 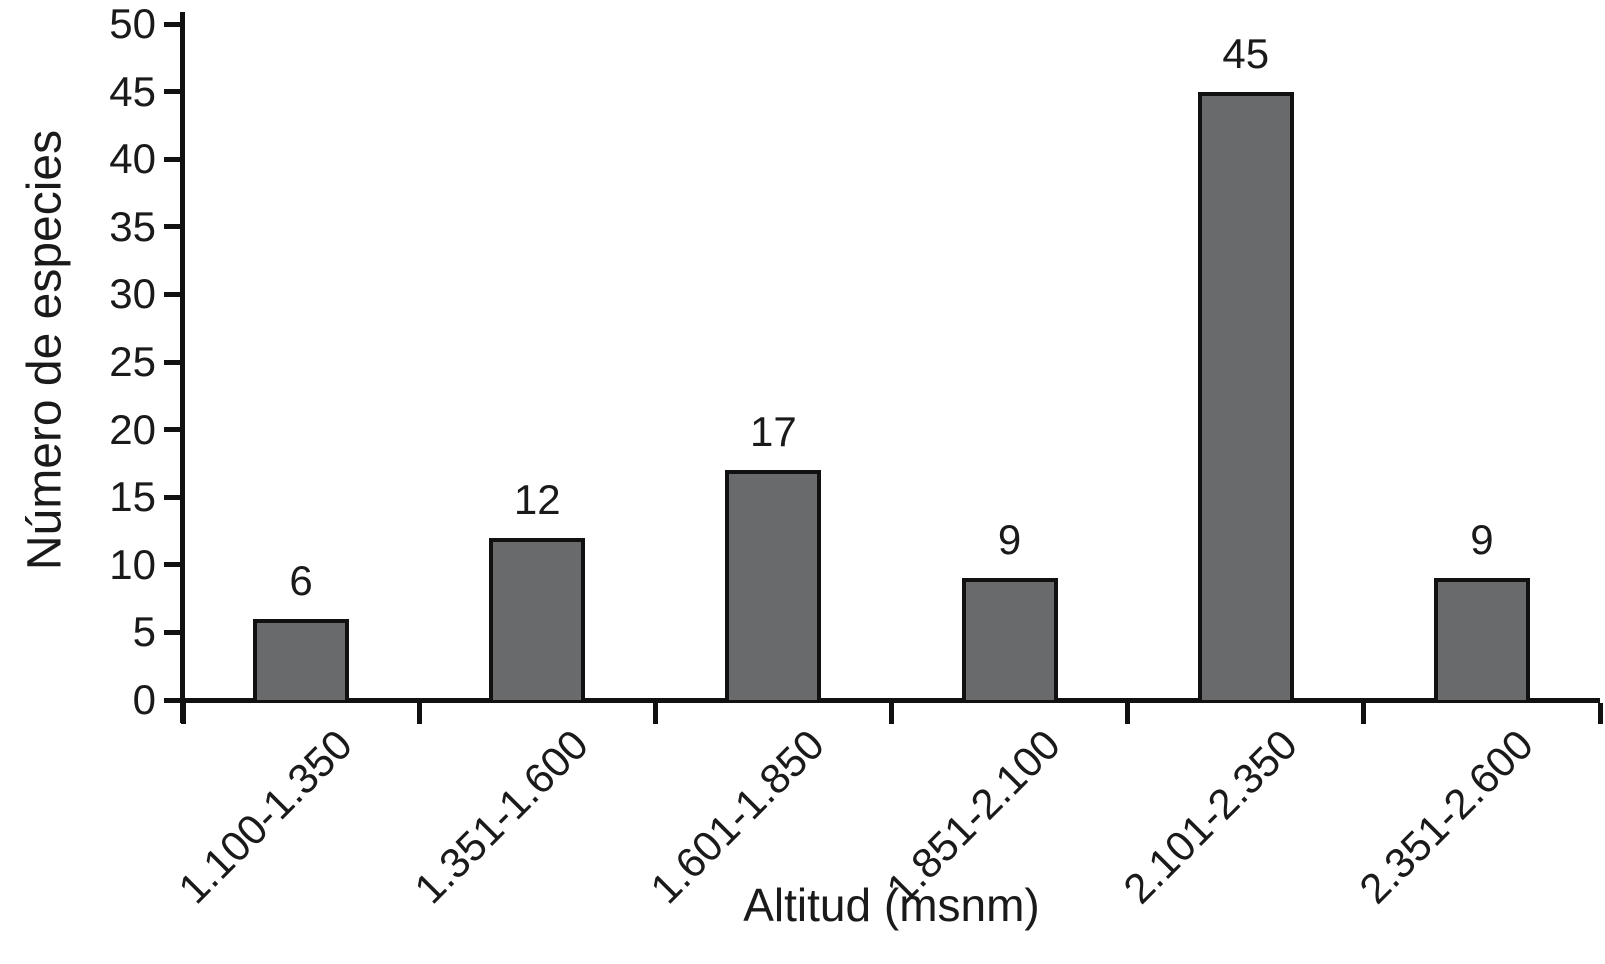 I want to click on bar-value-label: 17, so click(x=773, y=432).